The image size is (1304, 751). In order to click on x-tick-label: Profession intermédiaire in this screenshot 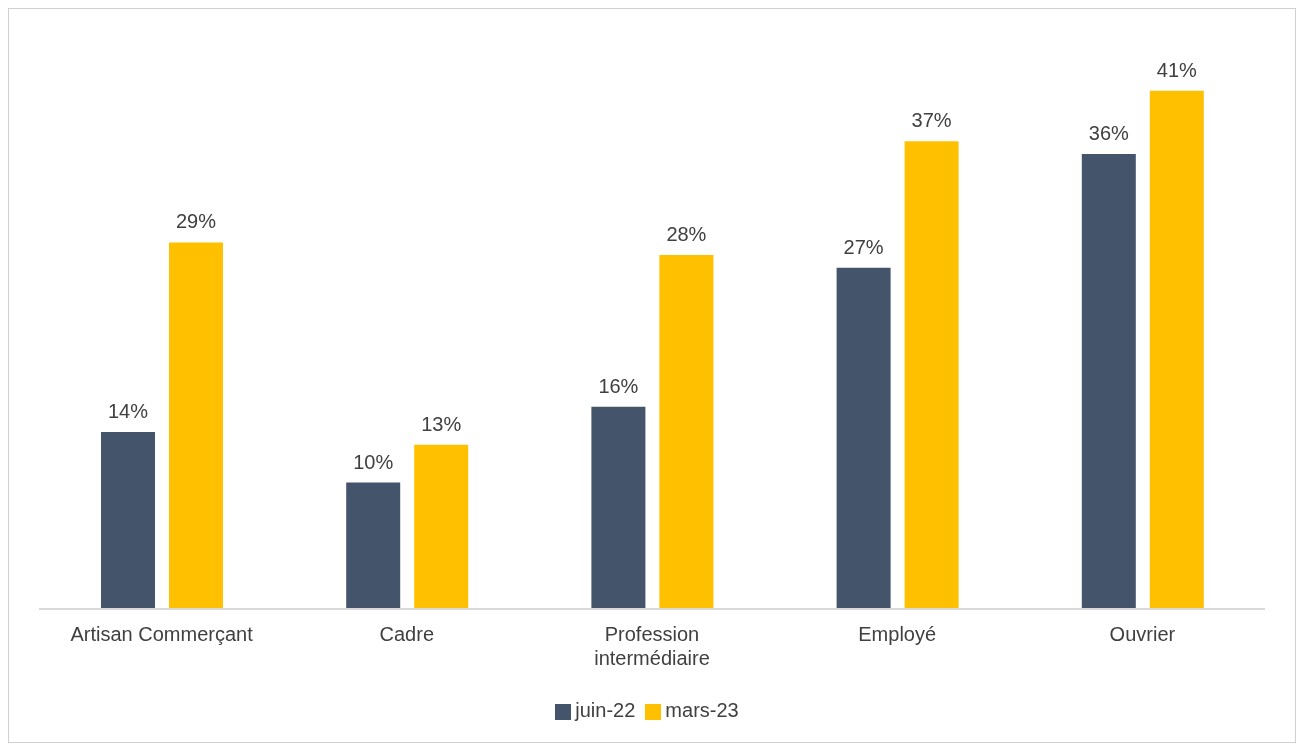, I will do `click(652, 646)`.